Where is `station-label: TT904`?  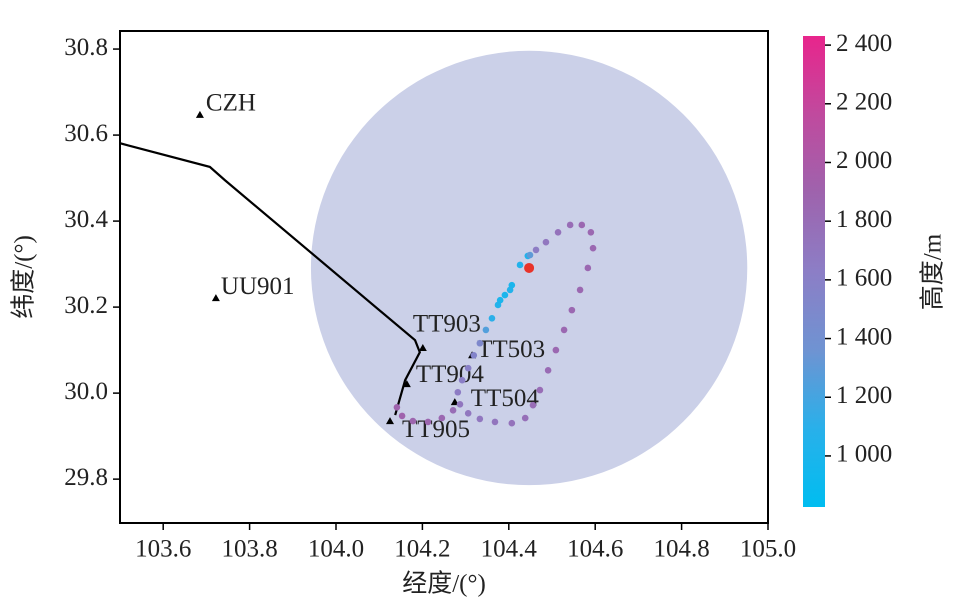 station-label: TT904 is located at coordinates (450, 374).